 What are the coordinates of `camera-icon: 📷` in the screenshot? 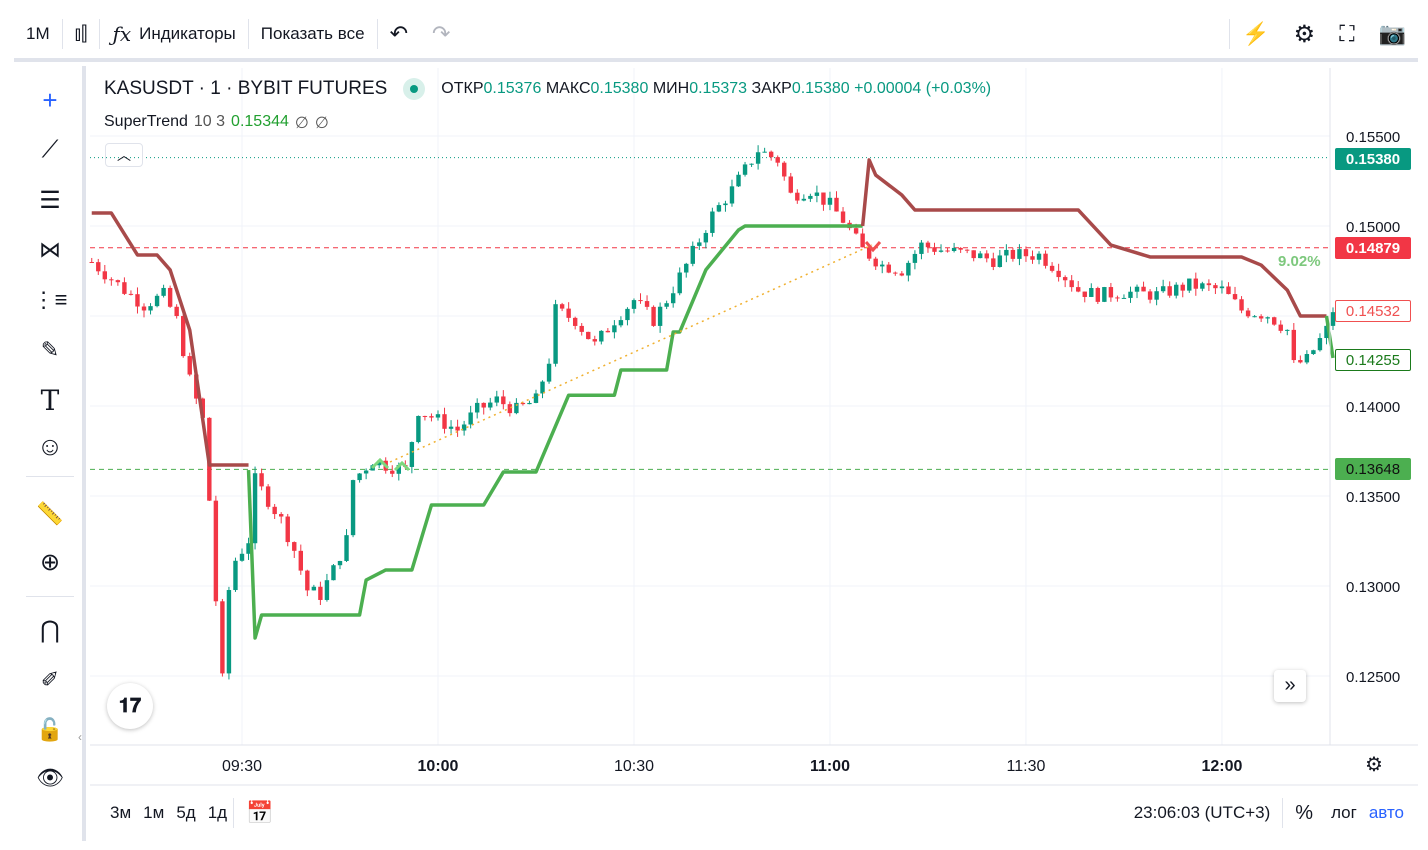 It's located at (1392, 33).